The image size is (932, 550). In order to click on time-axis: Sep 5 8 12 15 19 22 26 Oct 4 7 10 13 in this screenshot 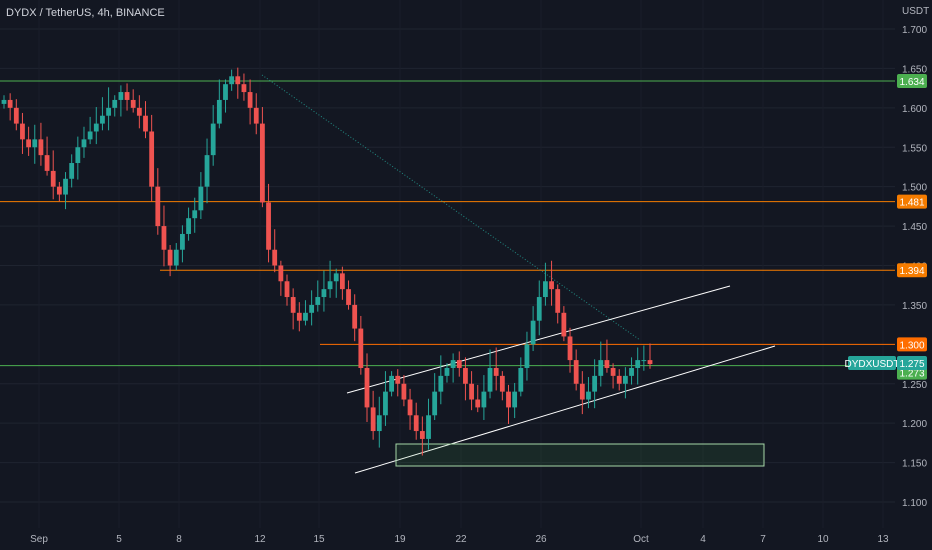, I will do `click(459, 539)`.